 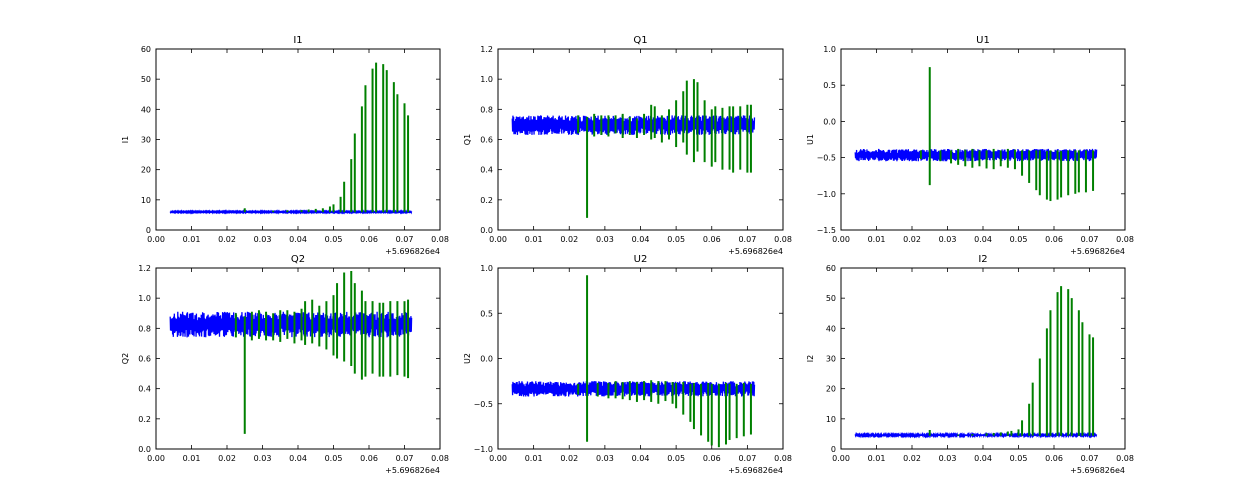 I want to click on y-tick-label: −0.5, so click(x=483, y=404).